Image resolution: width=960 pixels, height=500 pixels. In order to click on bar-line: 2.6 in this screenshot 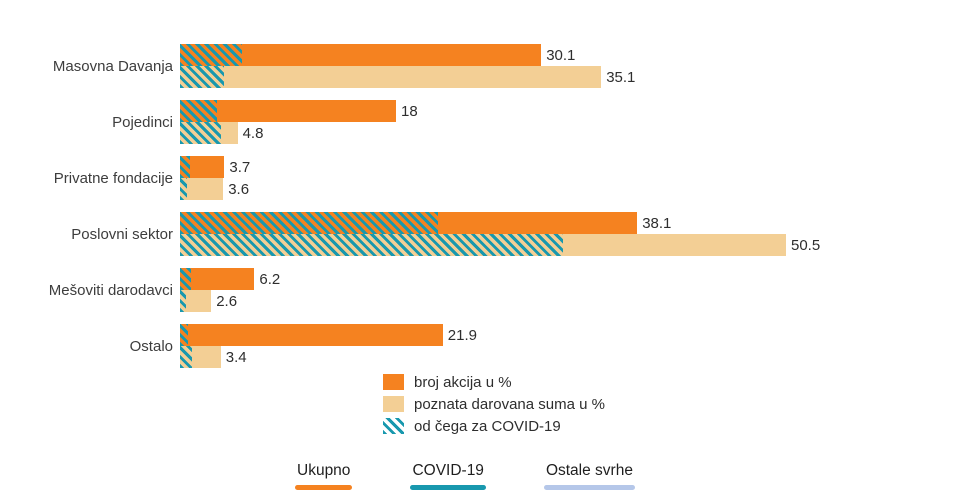, I will do `click(230, 301)`.